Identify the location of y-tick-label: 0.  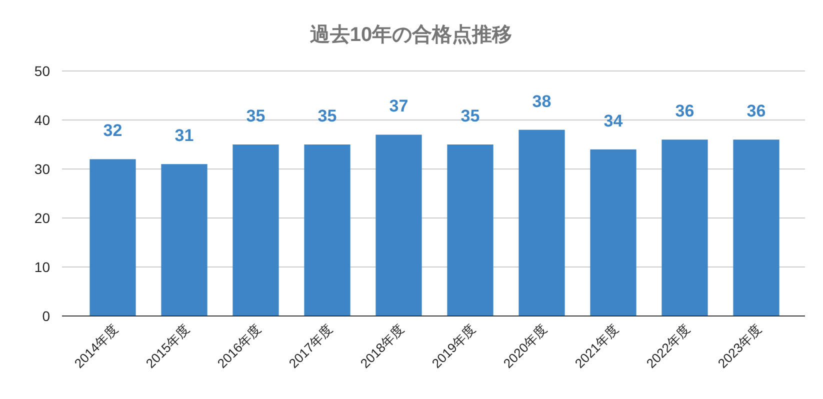
(46, 316).